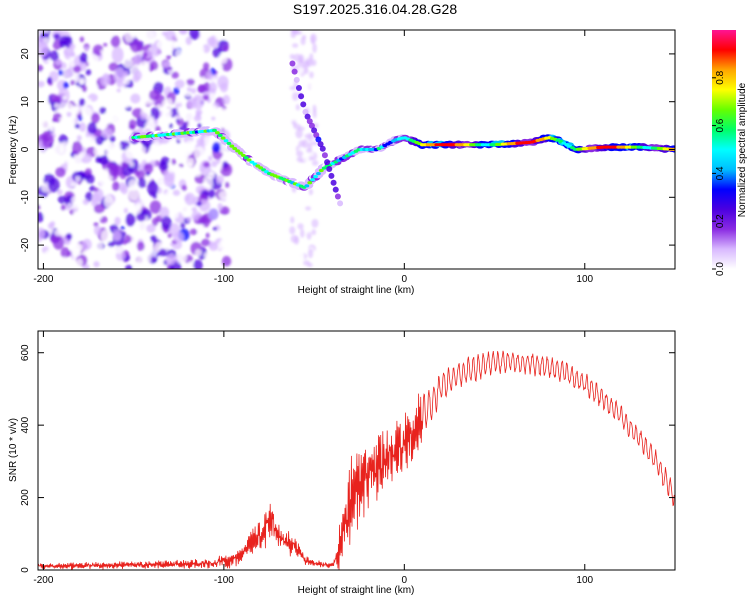  I want to click on y-tick-label: -20, so click(25, 244).